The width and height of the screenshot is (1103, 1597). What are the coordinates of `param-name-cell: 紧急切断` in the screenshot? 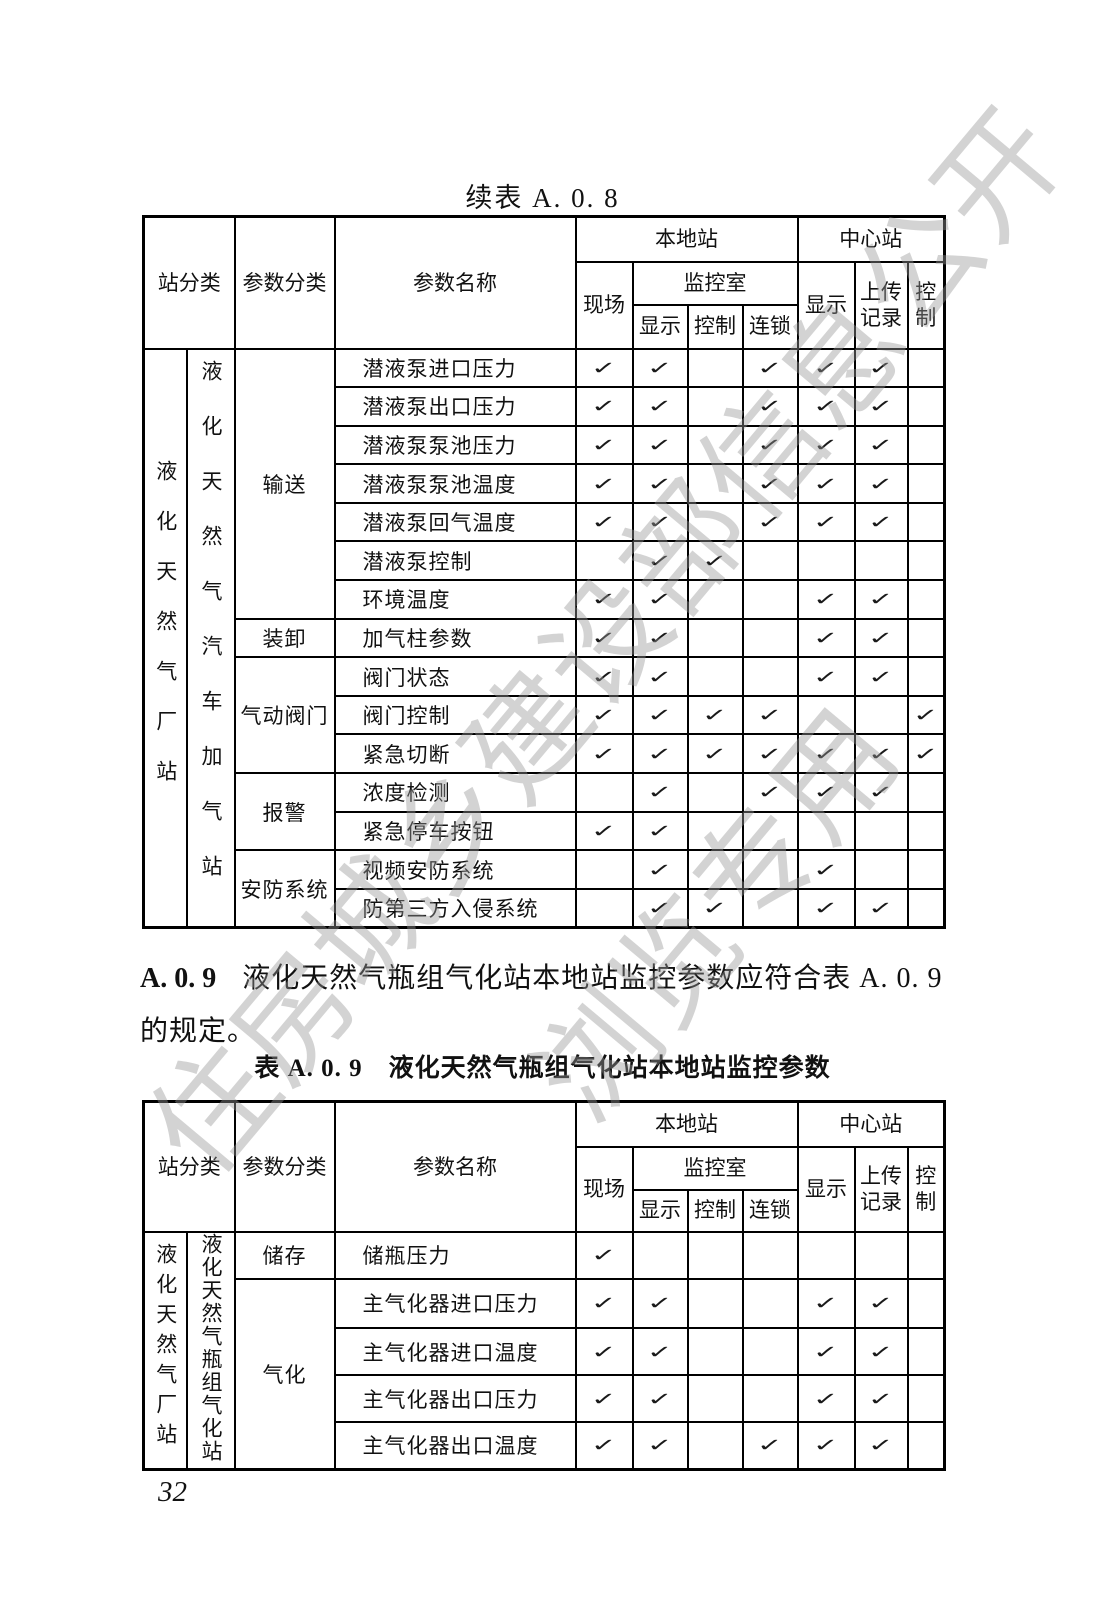 It's located at (455, 754).